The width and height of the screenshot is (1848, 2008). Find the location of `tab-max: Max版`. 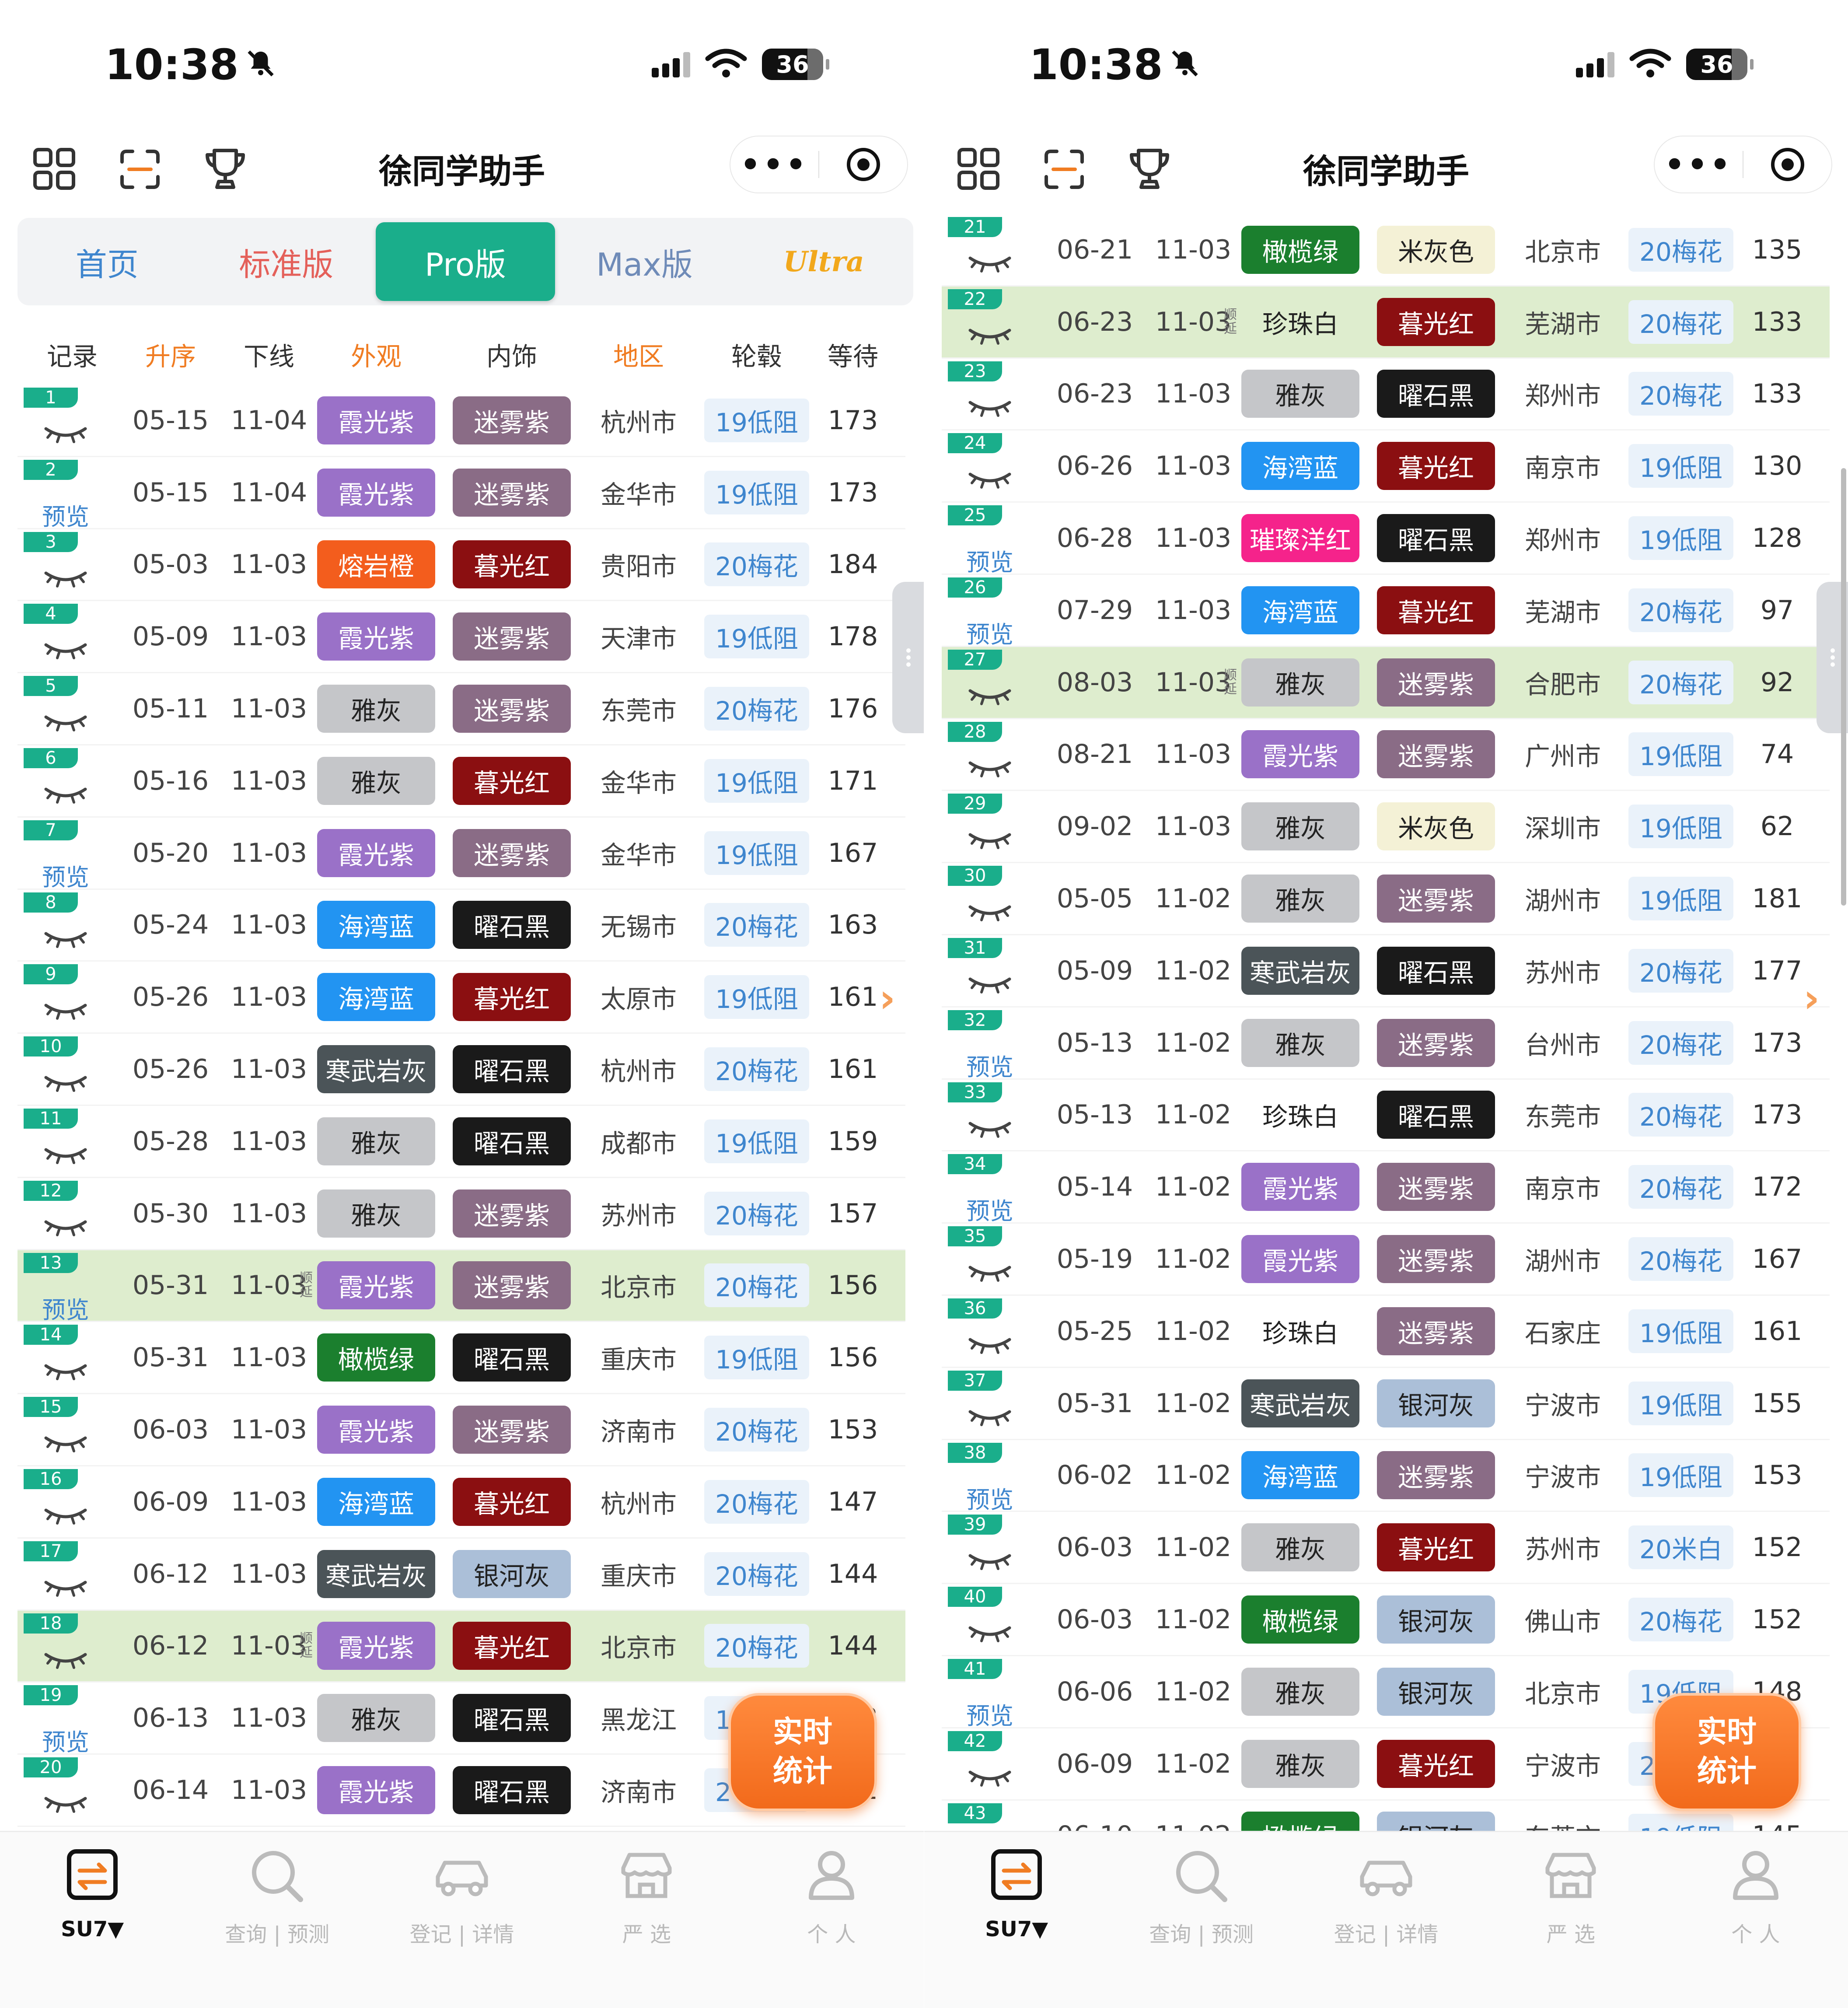

tab-max: Max版 is located at coordinates (644, 264).